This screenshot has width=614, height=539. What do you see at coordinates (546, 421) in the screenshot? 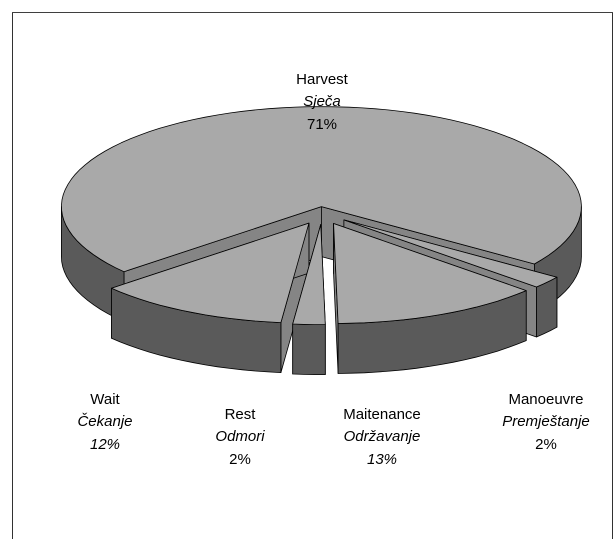
I see `slice-translation: Premještanje` at bounding box center [546, 421].